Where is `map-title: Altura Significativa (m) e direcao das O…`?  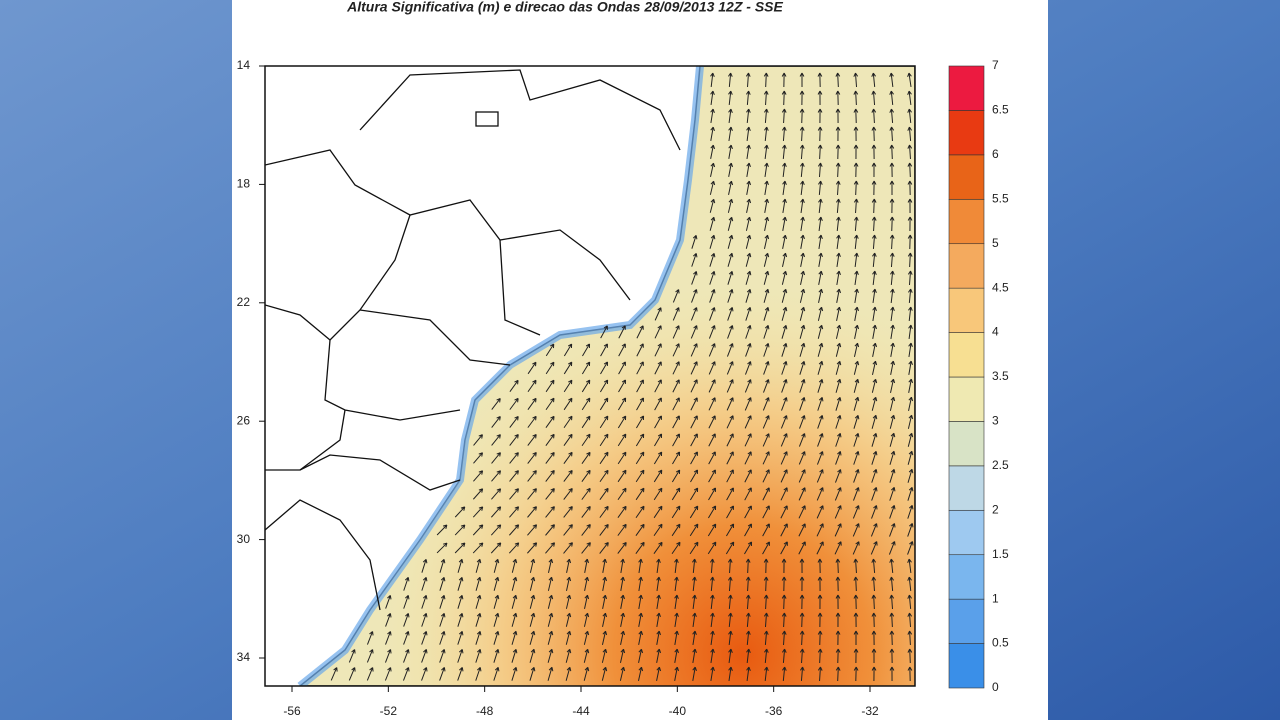
map-title: Altura Significativa (m) e direcao das O… is located at coordinates (564, 7).